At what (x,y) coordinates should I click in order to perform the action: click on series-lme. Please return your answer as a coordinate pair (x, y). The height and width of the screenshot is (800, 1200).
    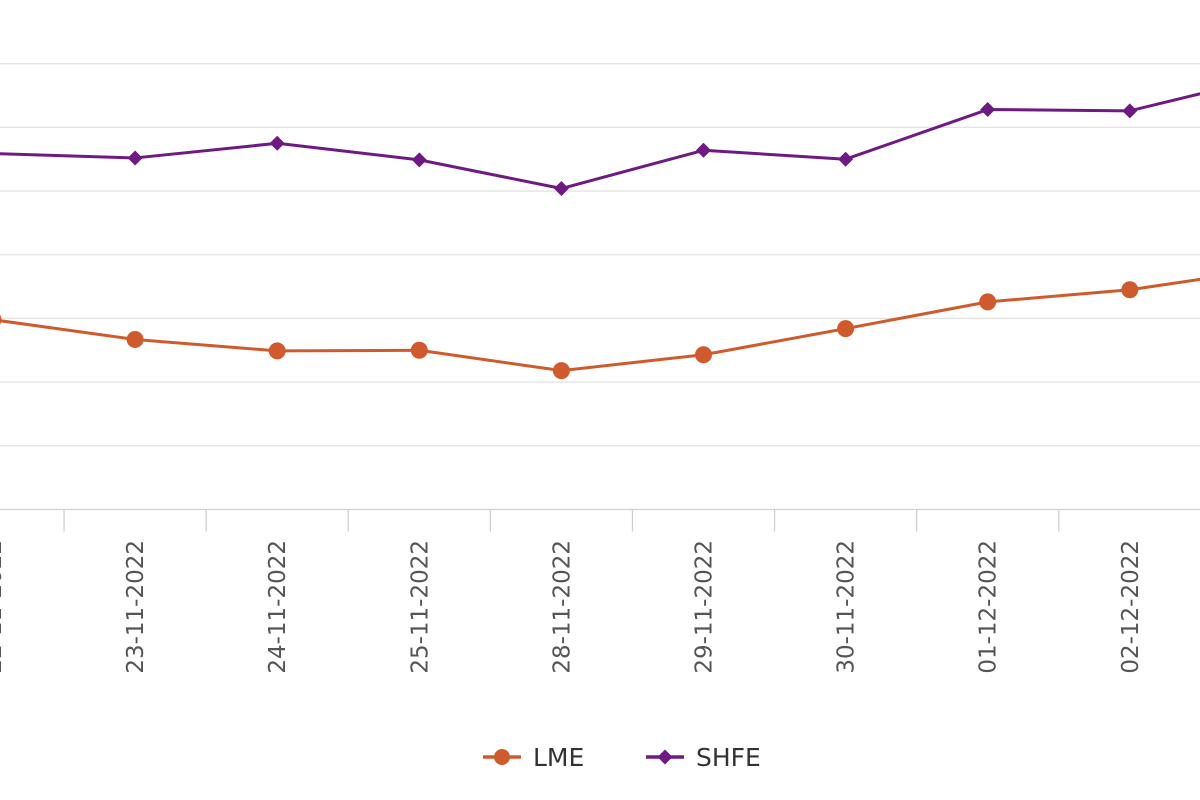
    Looking at the image, I should click on (600, 328).